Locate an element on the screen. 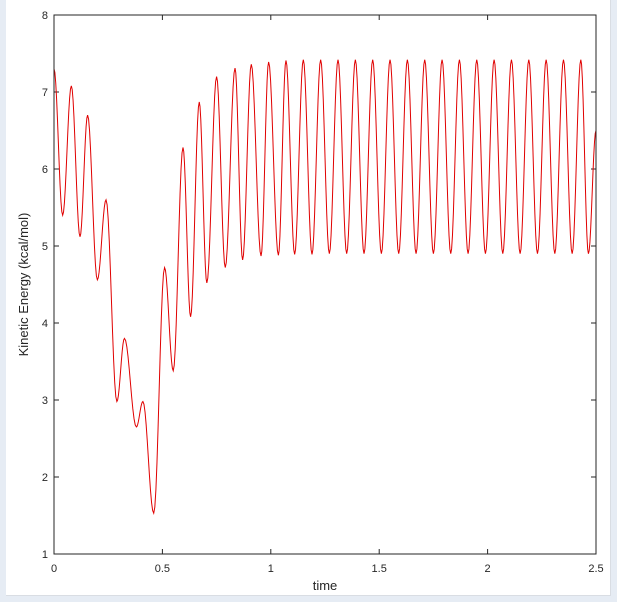 The height and width of the screenshot is (602, 617). window-frame-left is located at coordinates (3, 301).